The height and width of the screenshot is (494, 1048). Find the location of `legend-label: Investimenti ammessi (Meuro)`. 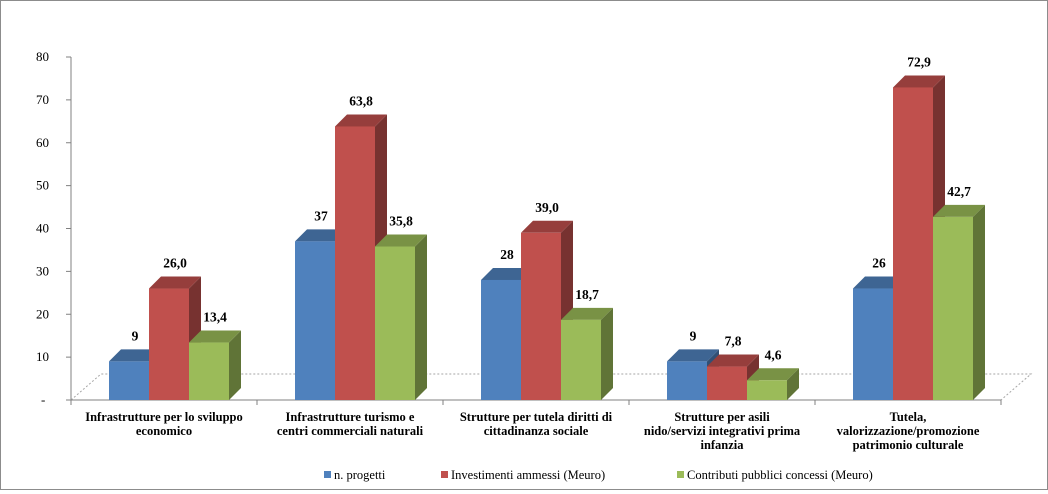

legend-label: Investimenti ammessi (Meuro) is located at coordinates (528, 475).